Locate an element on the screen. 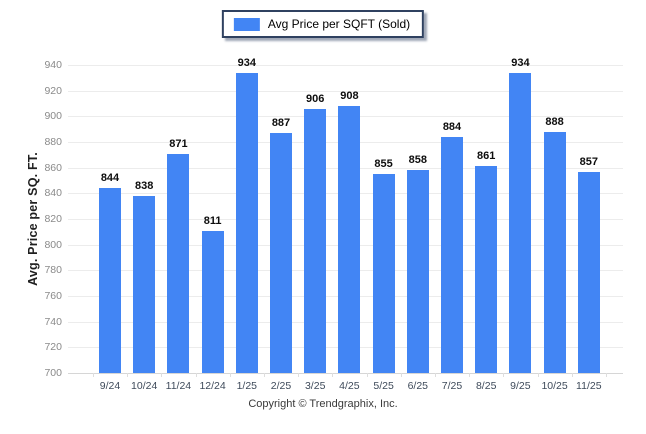  x-tick-label: 2/25 is located at coordinates (281, 386).